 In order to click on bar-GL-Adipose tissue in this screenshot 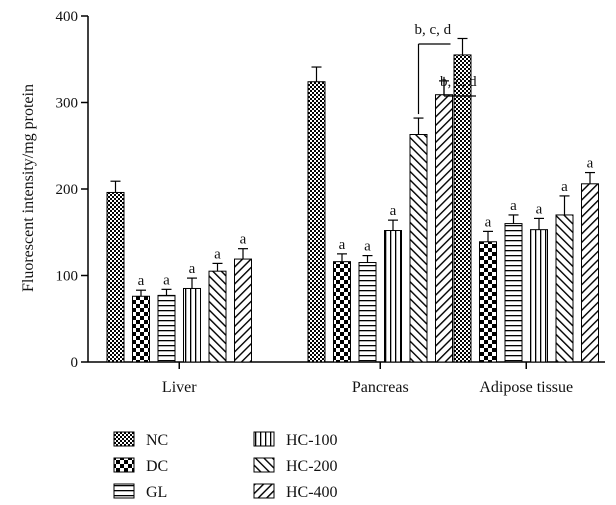, I will do `click(513, 293)`.